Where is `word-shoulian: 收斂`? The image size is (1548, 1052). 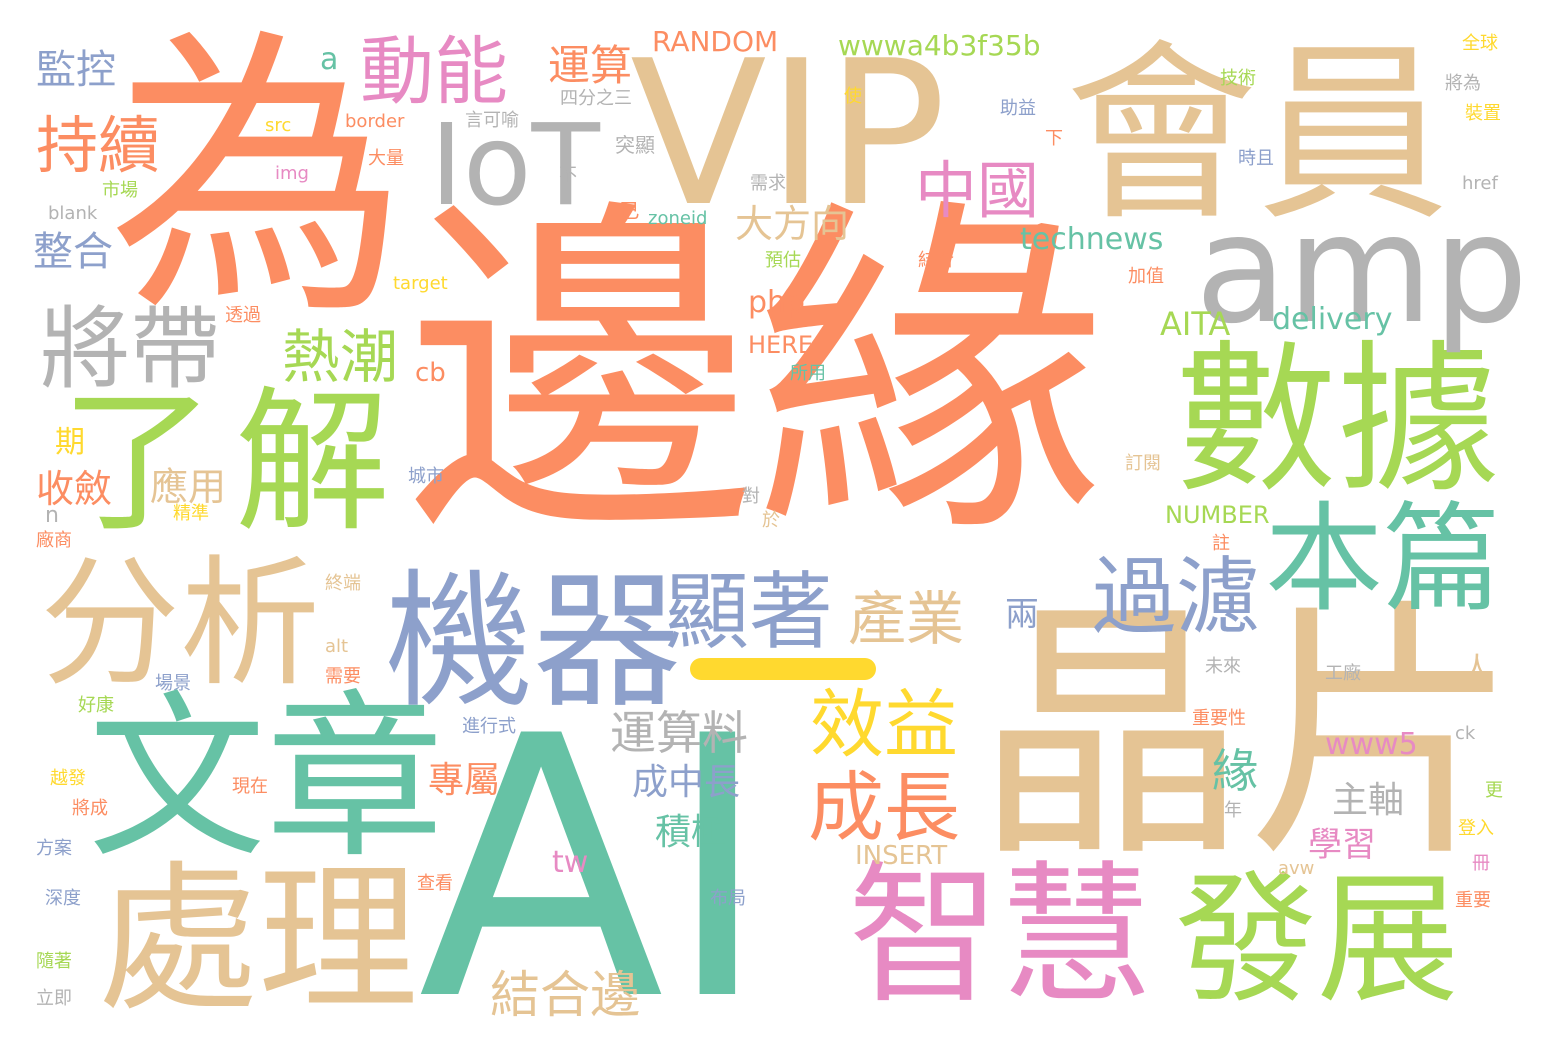 word-shoulian: 收斂 is located at coordinates (74, 489).